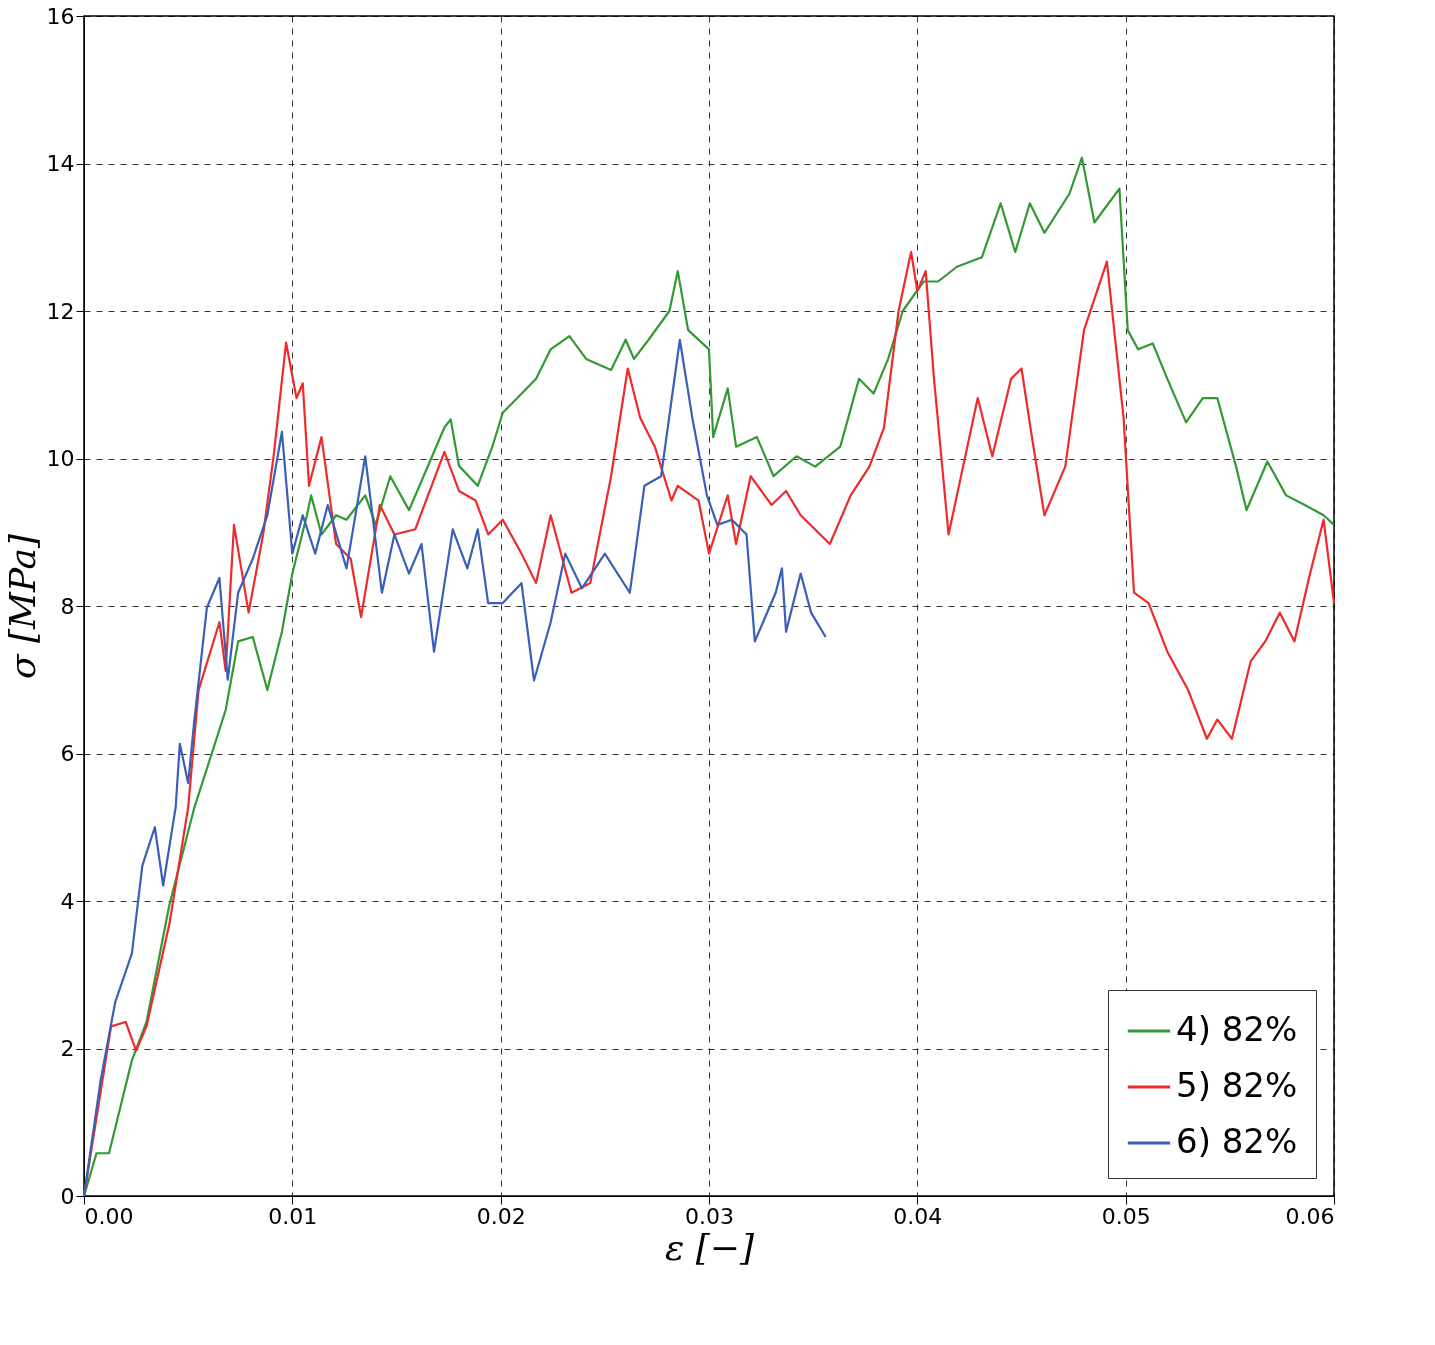 This screenshot has height=1345, width=1435. What do you see at coordinates (709, 1247) in the screenshot?
I see `x-axis-title: ε [−]` at bounding box center [709, 1247].